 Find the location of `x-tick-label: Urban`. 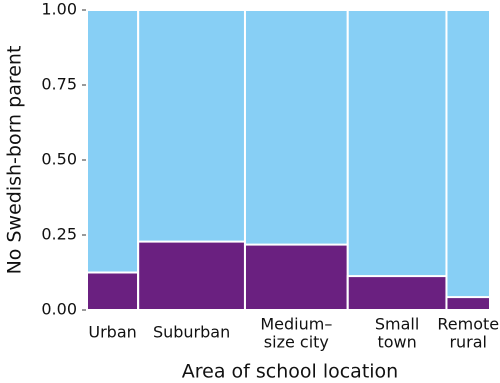

x-tick-label: Urban is located at coordinates (112, 332).